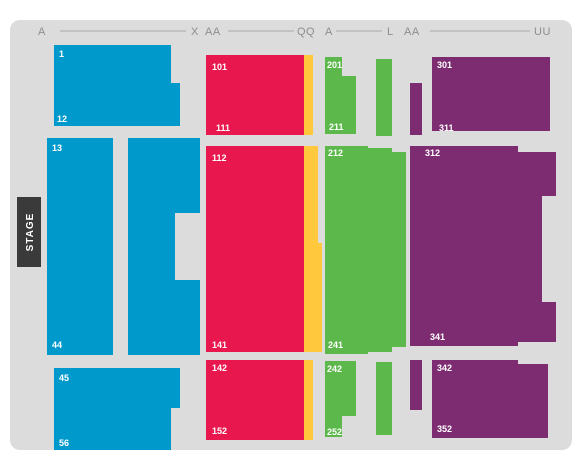 The width and height of the screenshot is (582, 459). I want to click on row-label-a-mid: A, so click(329, 32).